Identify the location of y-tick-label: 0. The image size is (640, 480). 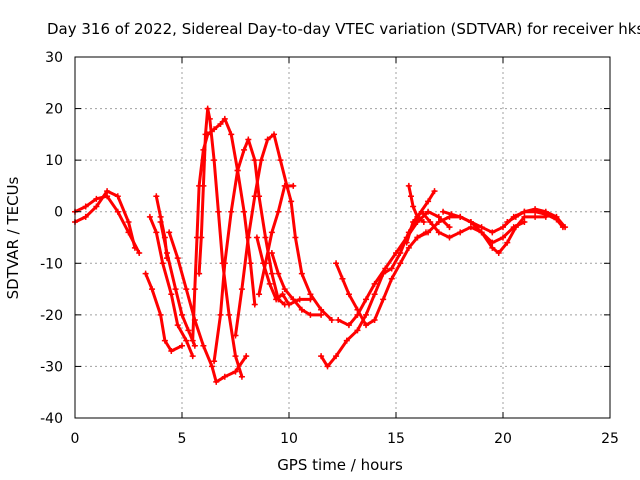
(58, 213).